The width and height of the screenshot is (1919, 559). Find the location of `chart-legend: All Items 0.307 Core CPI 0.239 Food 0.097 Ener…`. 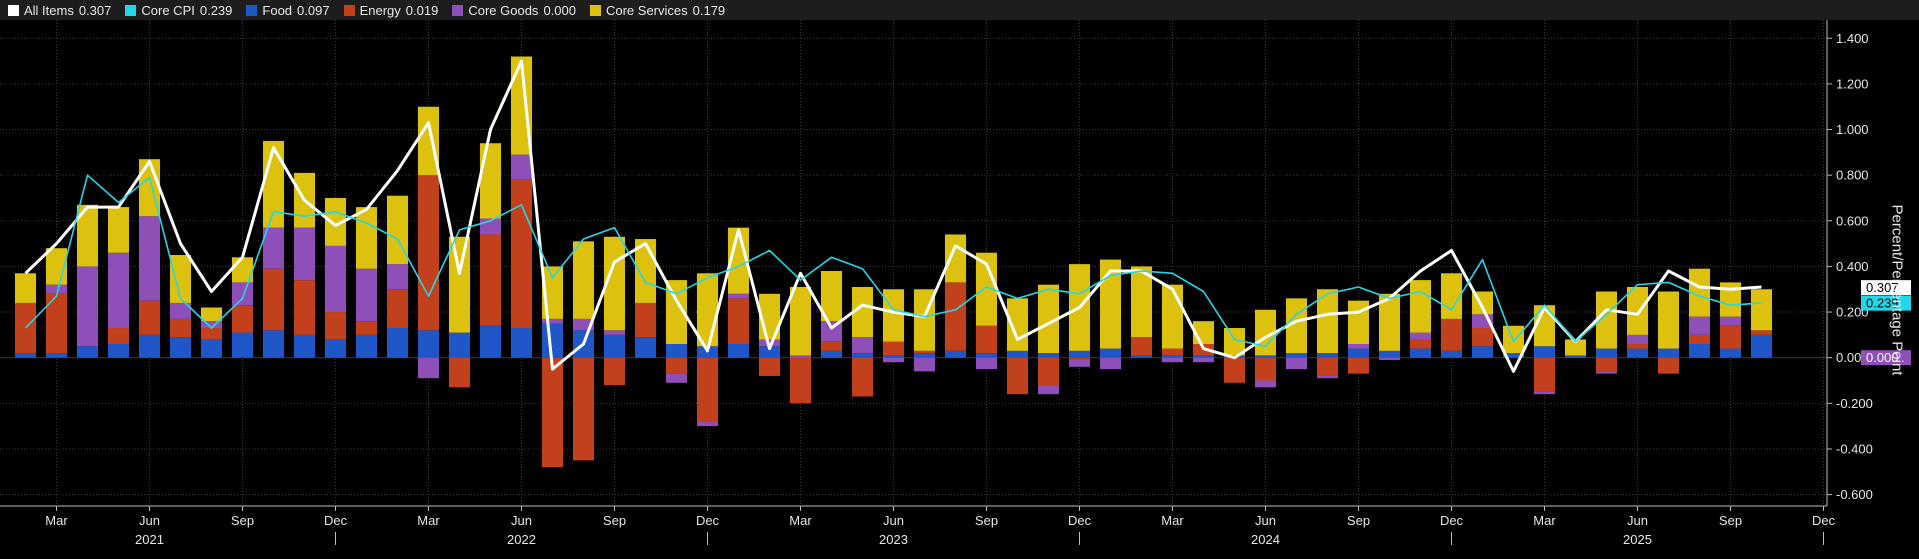

chart-legend: All Items 0.307 Core CPI 0.239 Food 0.097 Ener… is located at coordinates (959, 10).